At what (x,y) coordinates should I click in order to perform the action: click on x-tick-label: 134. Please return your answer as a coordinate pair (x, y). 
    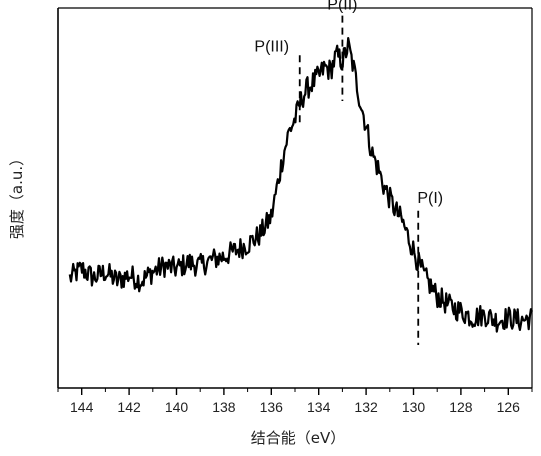
    Looking at the image, I should click on (319, 407).